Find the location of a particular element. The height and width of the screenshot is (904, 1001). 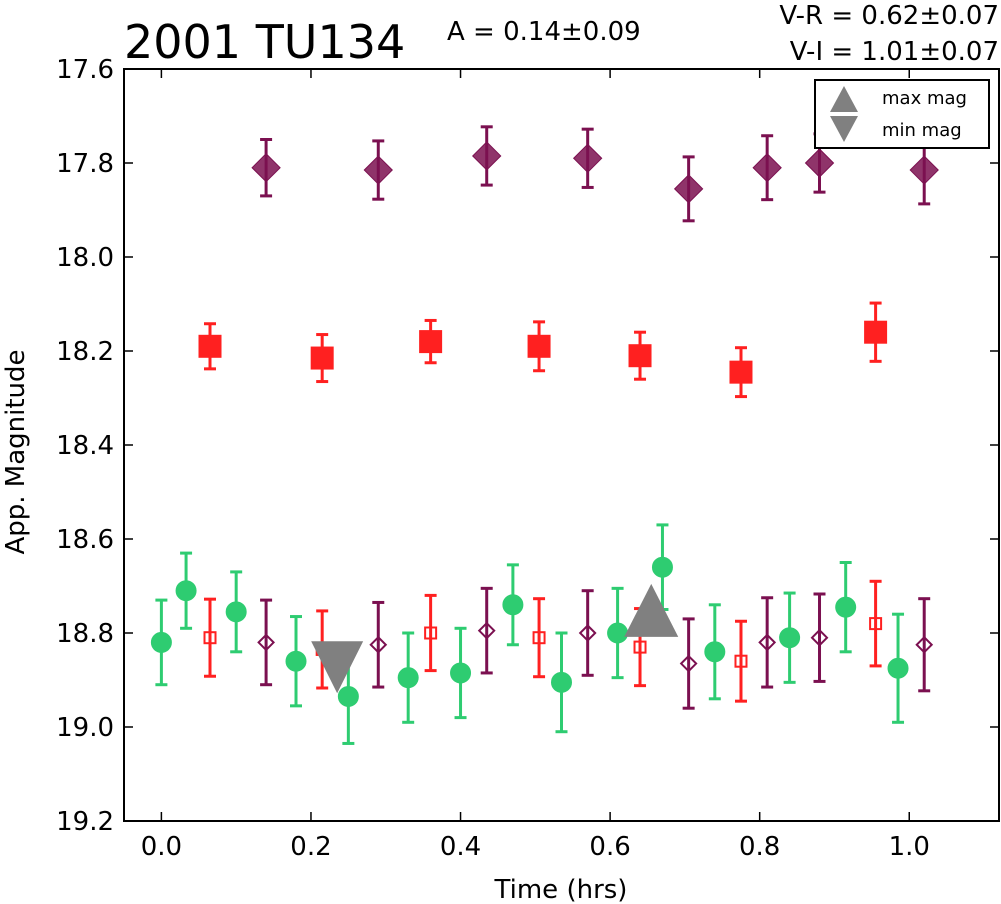

max-mag-marker is located at coordinates (651, 610).